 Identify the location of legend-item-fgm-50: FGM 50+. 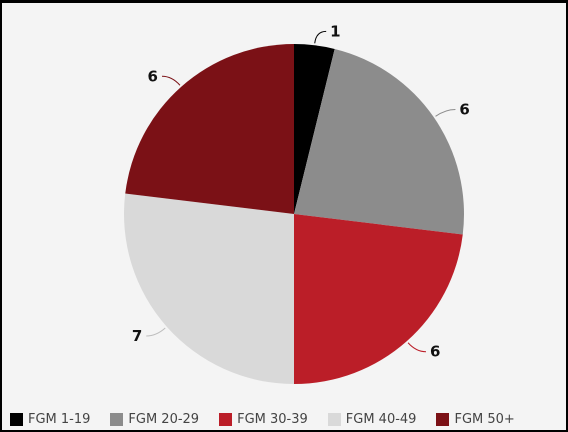
(475, 419).